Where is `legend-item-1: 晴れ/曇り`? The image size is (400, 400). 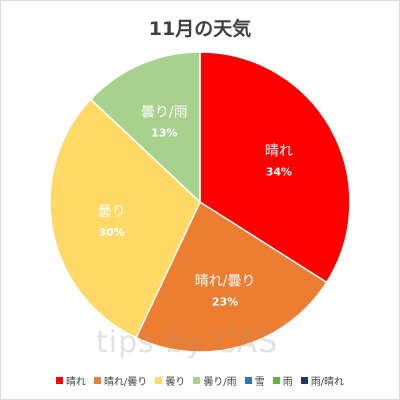
legend-item-1: 晴れ/曇り is located at coordinates (120, 380).